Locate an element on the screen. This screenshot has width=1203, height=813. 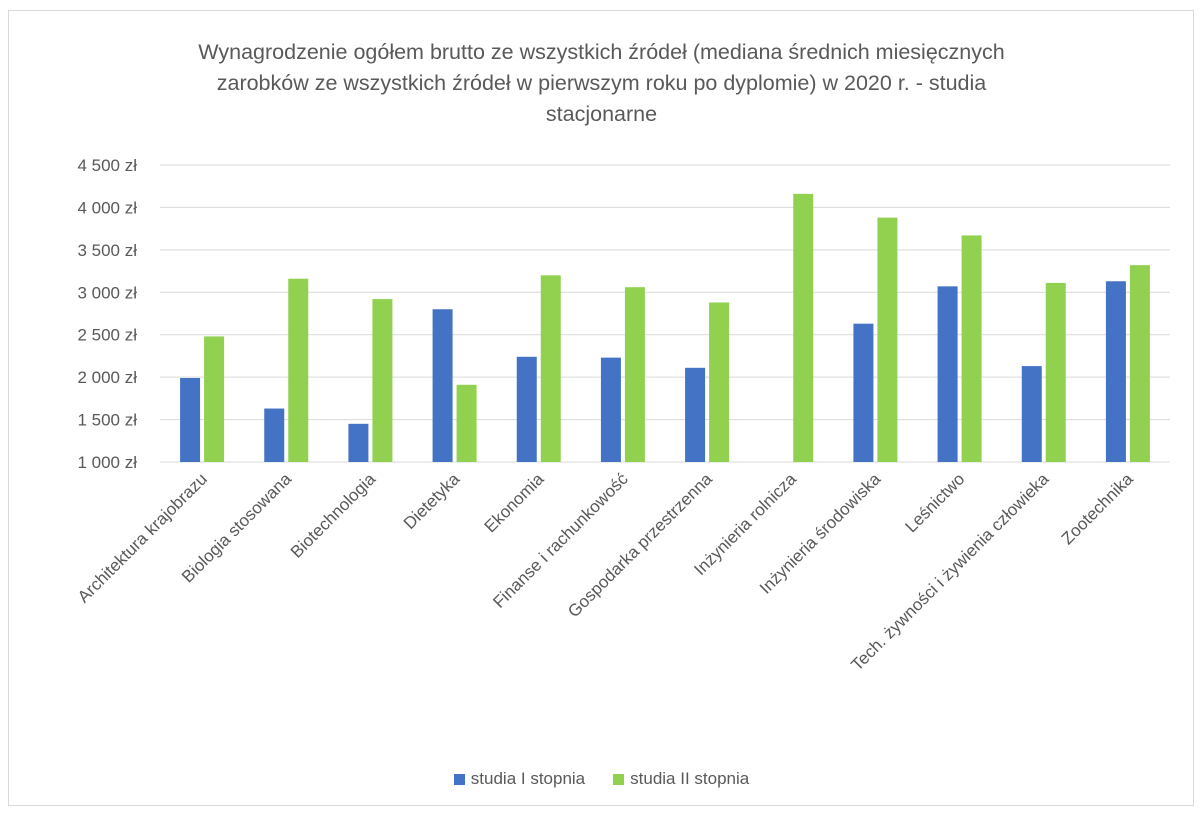
x-tick-label: Biotechnologia is located at coordinates (333, 515).